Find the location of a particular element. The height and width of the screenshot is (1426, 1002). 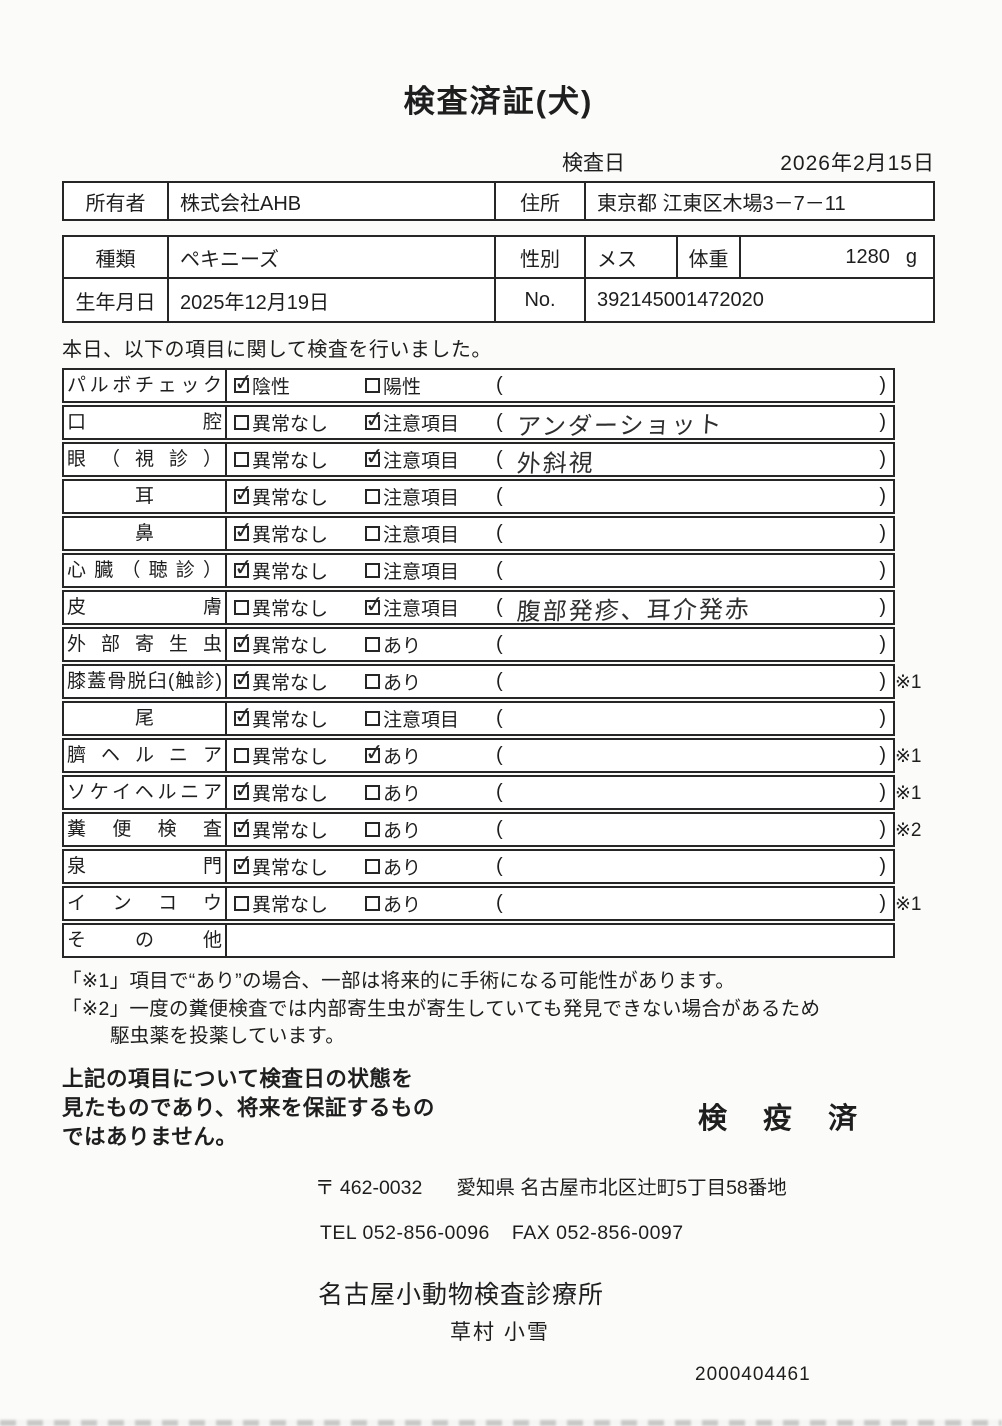

footnote-1: 「※1」項目で“あり”の場合、一部は将来的に手術になる可能性があります。 is located at coordinates (399, 981).